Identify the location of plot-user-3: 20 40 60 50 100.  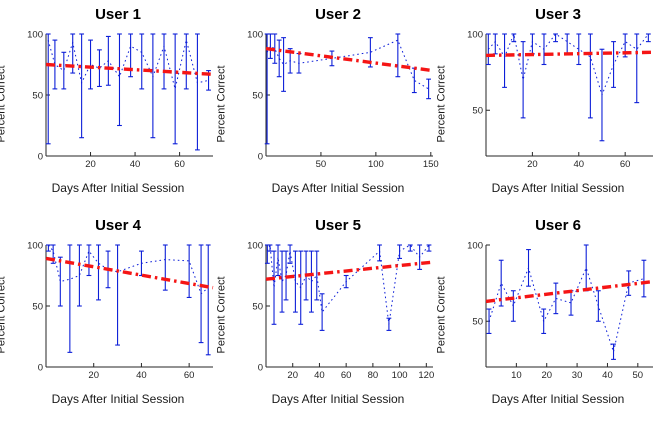
(560, 99).